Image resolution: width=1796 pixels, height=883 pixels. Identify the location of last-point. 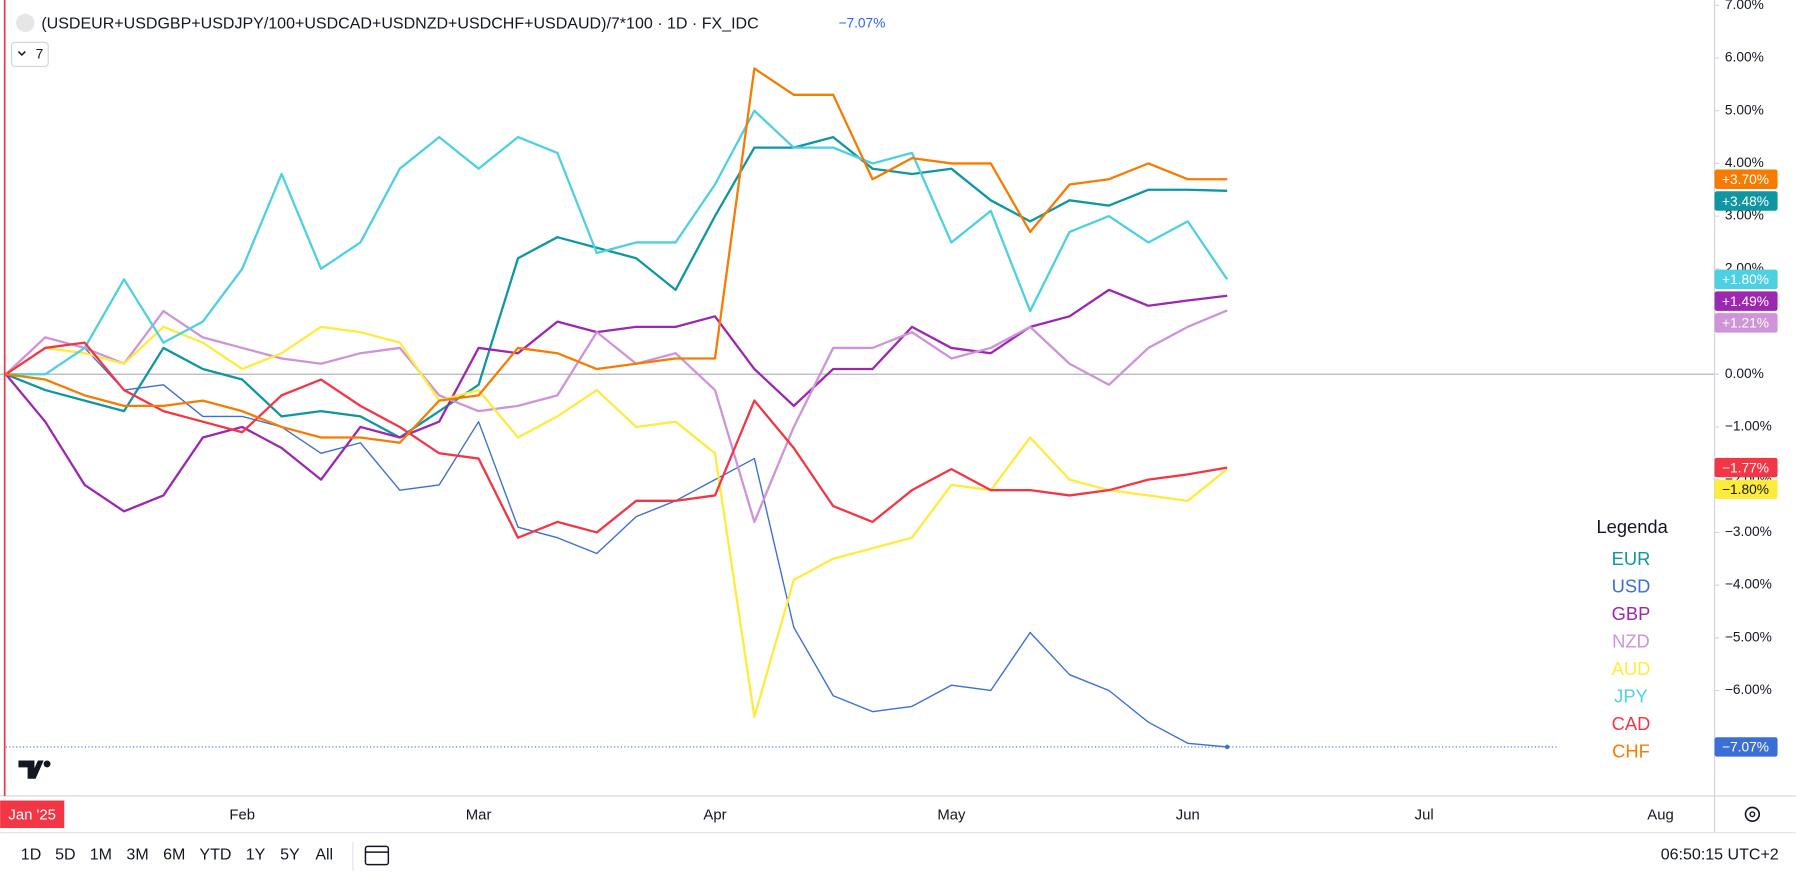
(1227, 747).